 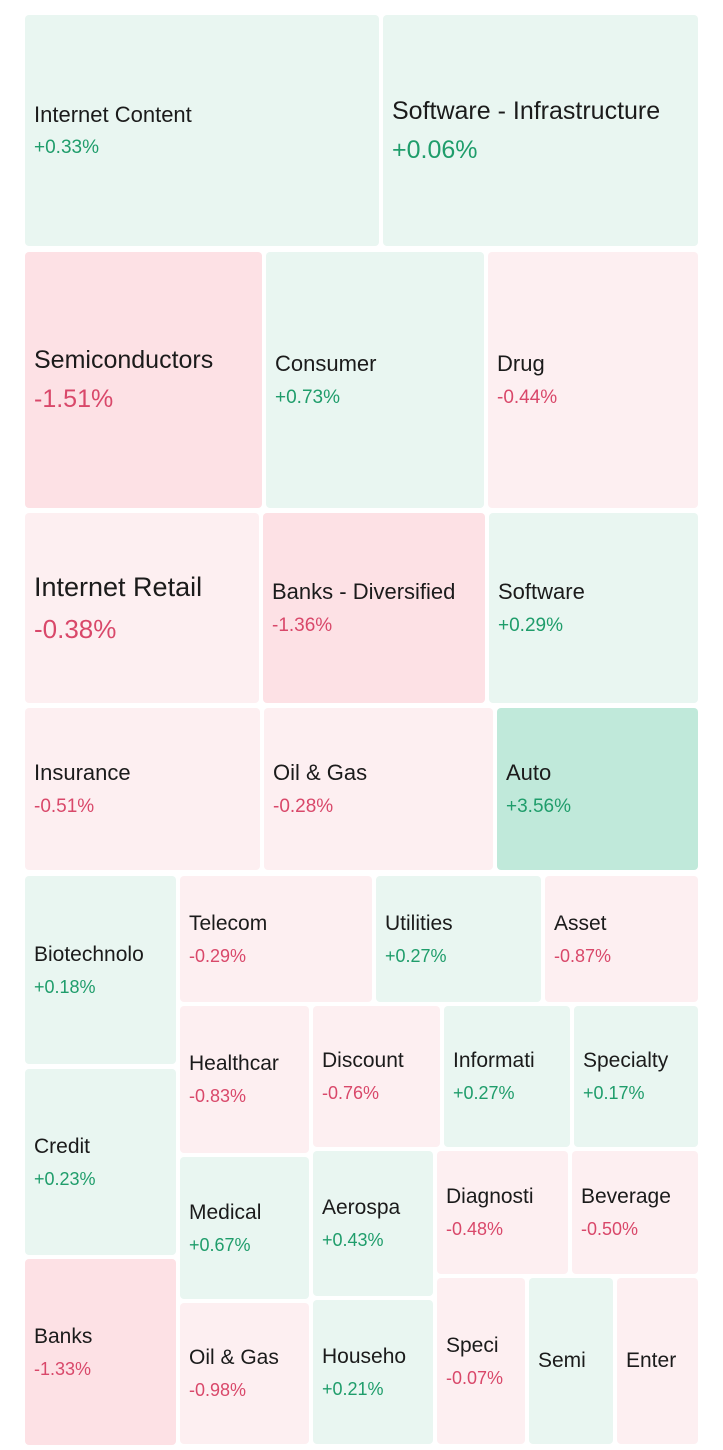 What do you see at coordinates (143, 380) in the screenshot?
I see `tile-semiconductors: Semiconductors -1.51%` at bounding box center [143, 380].